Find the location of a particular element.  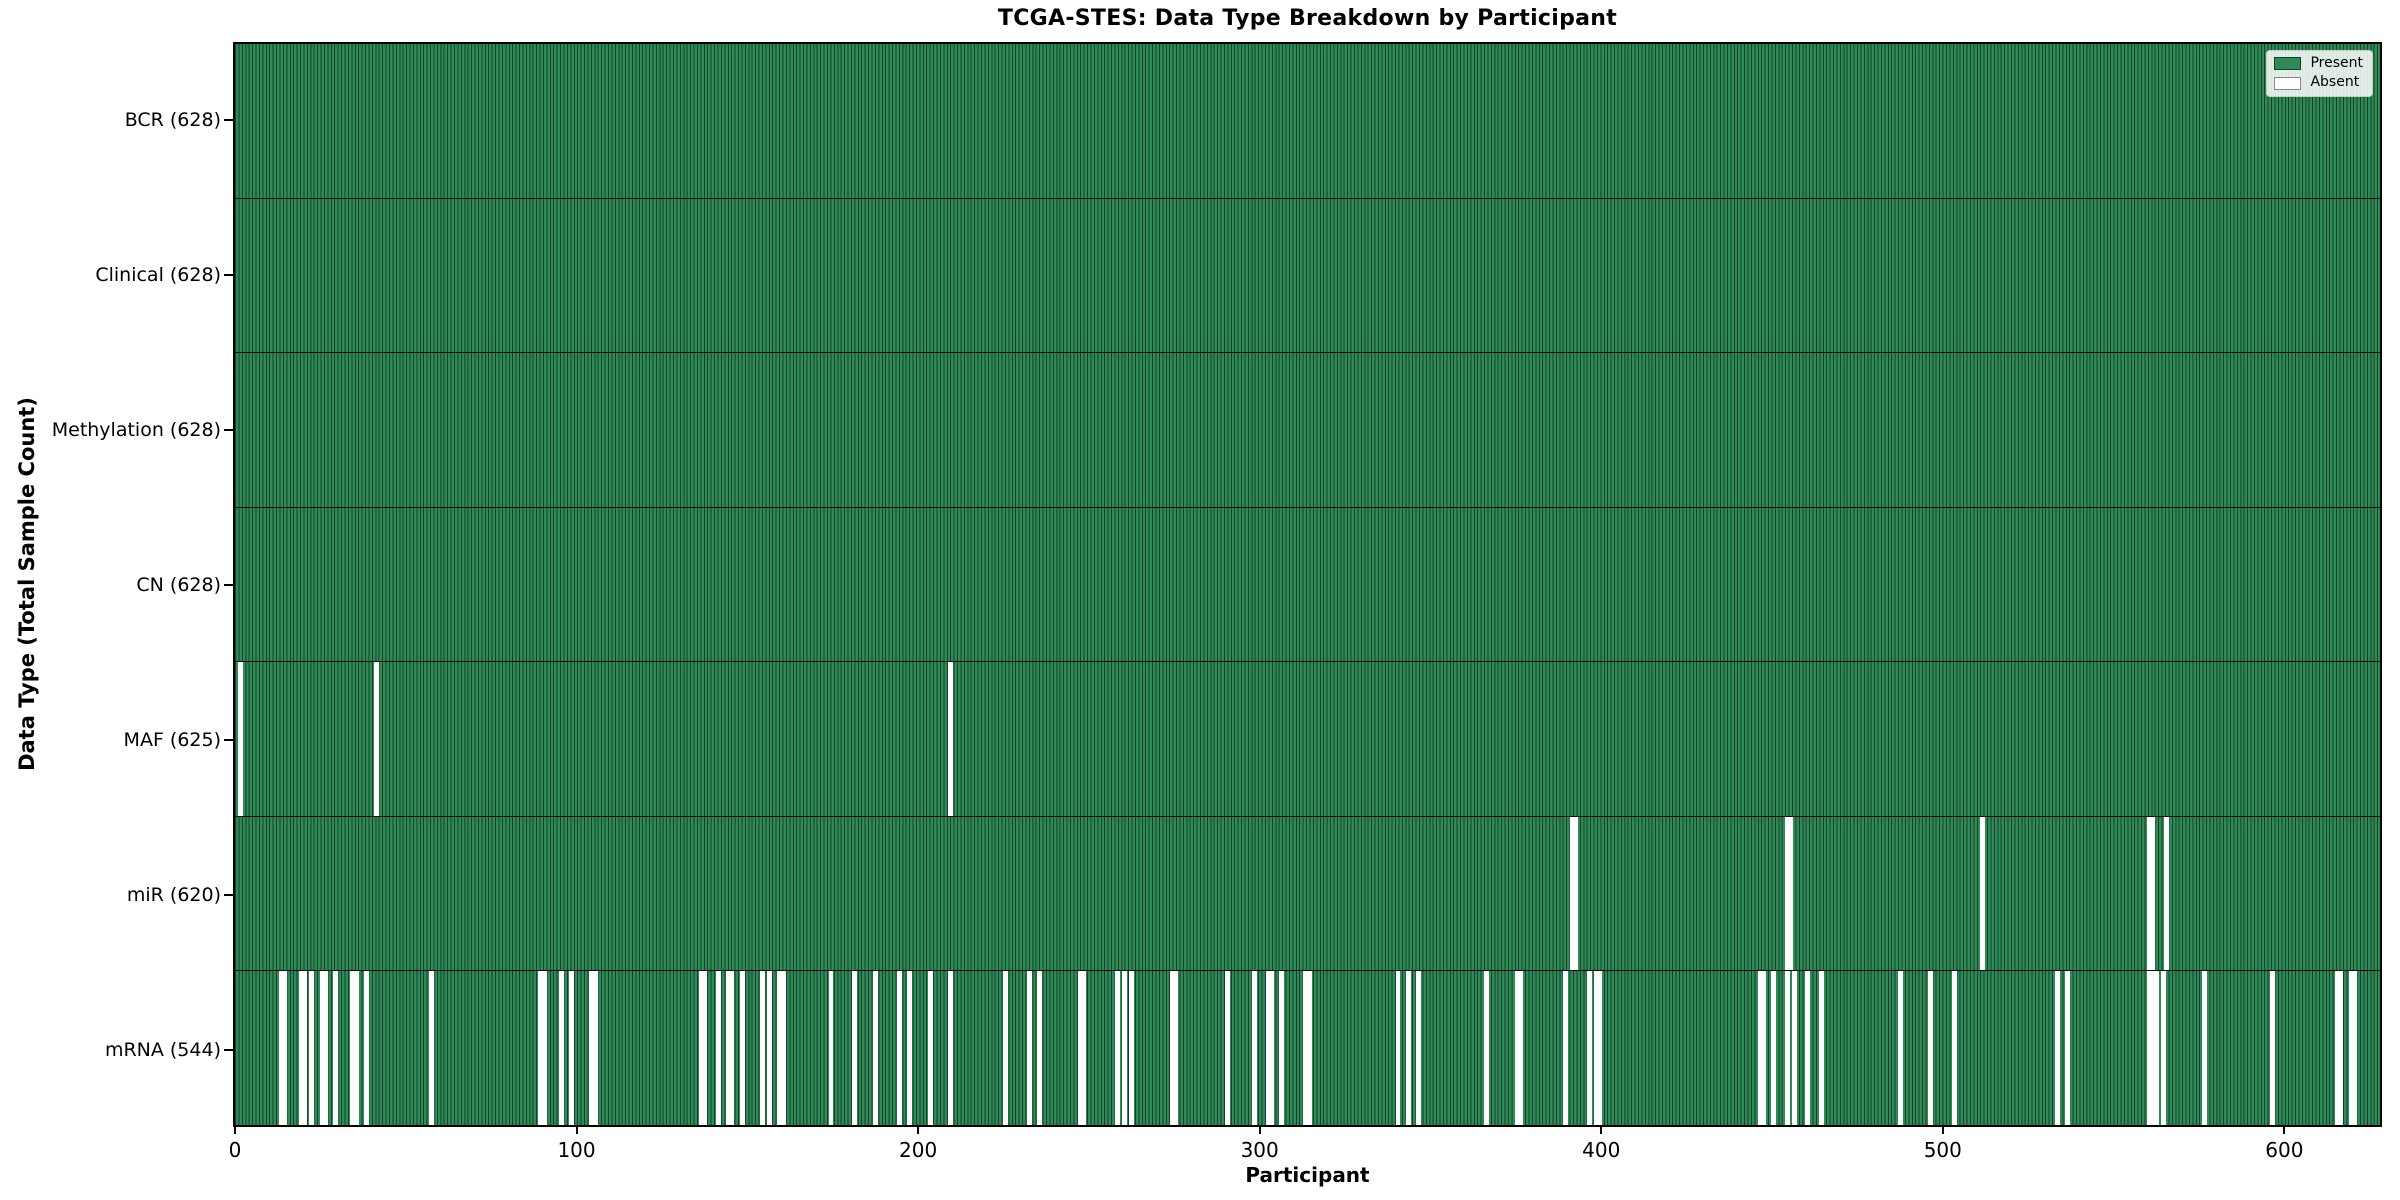

legend-label-present: Present is located at coordinates (2336, 63).